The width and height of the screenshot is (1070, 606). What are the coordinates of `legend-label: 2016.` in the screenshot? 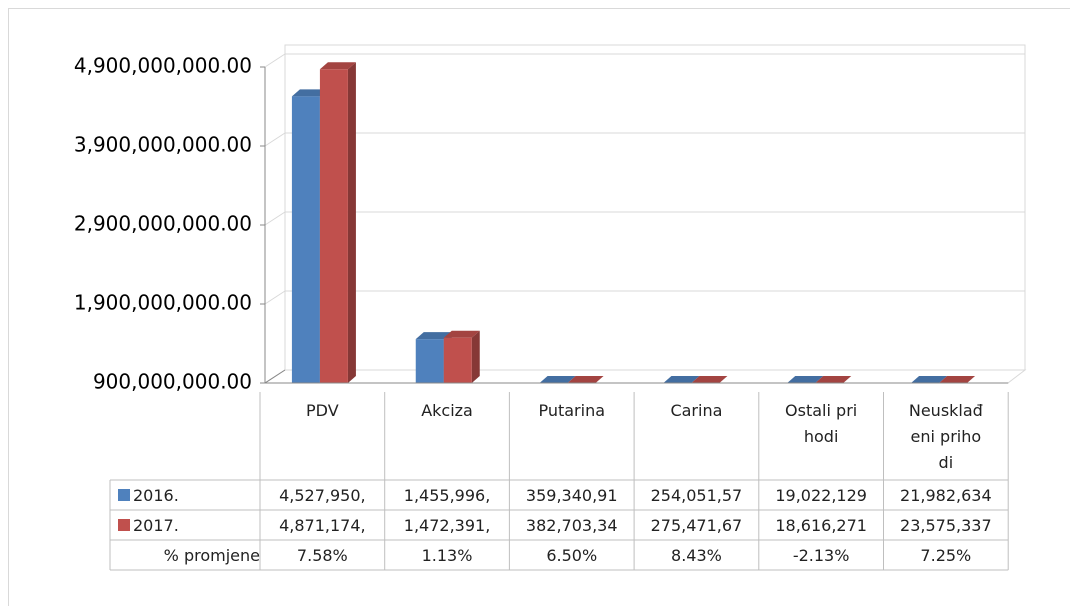 It's located at (156, 495).